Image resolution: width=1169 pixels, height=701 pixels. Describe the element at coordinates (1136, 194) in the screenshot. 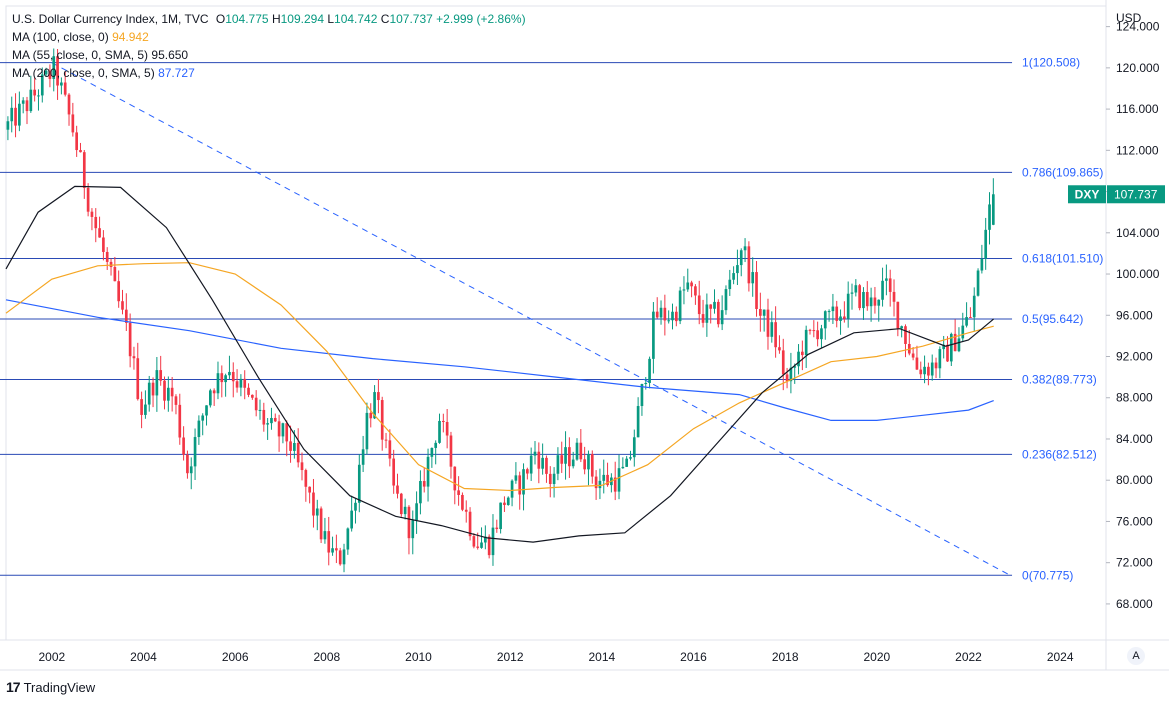

I see `last-price-badge-bg` at that location.